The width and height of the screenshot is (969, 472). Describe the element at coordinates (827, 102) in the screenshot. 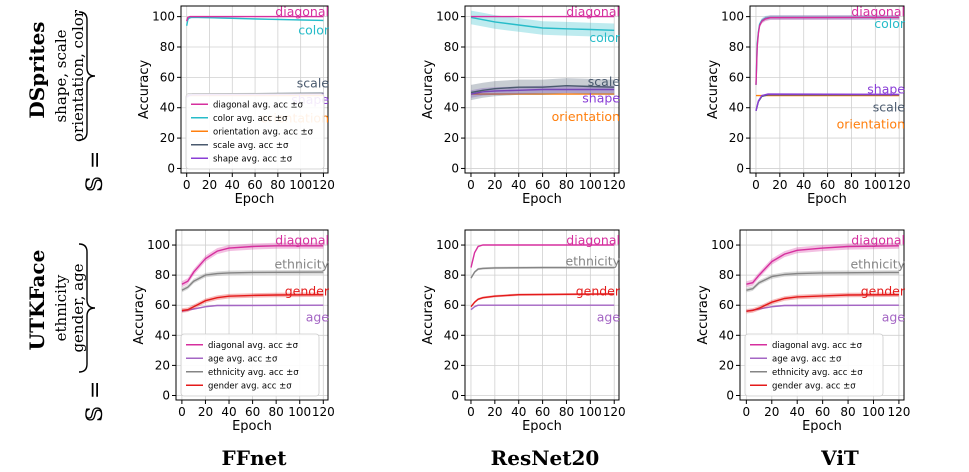

I see `series-line-shape` at that location.